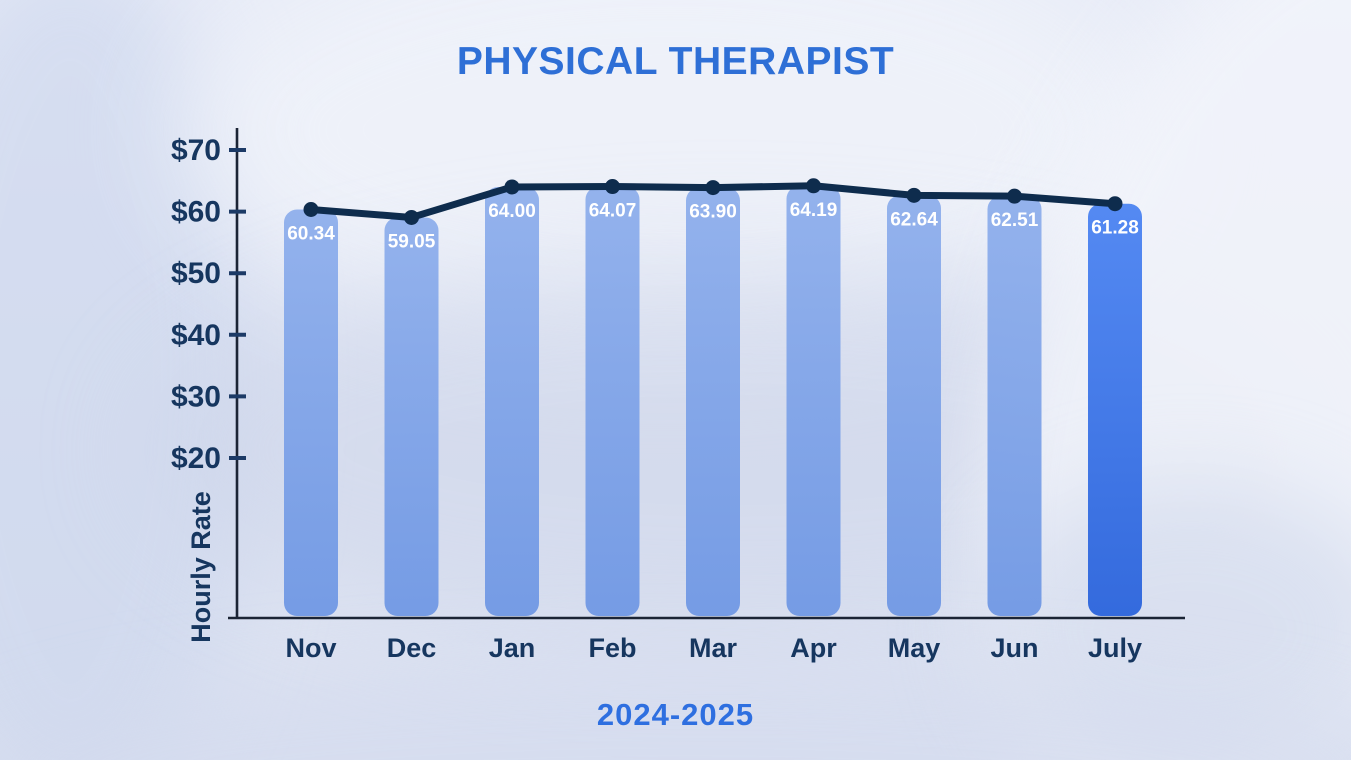 Image resolution: width=1351 pixels, height=760 pixels. What do you see at coordinates (512, 401) in the screenshot?
I see `bar-Jan` at bounding box center [512, 401].